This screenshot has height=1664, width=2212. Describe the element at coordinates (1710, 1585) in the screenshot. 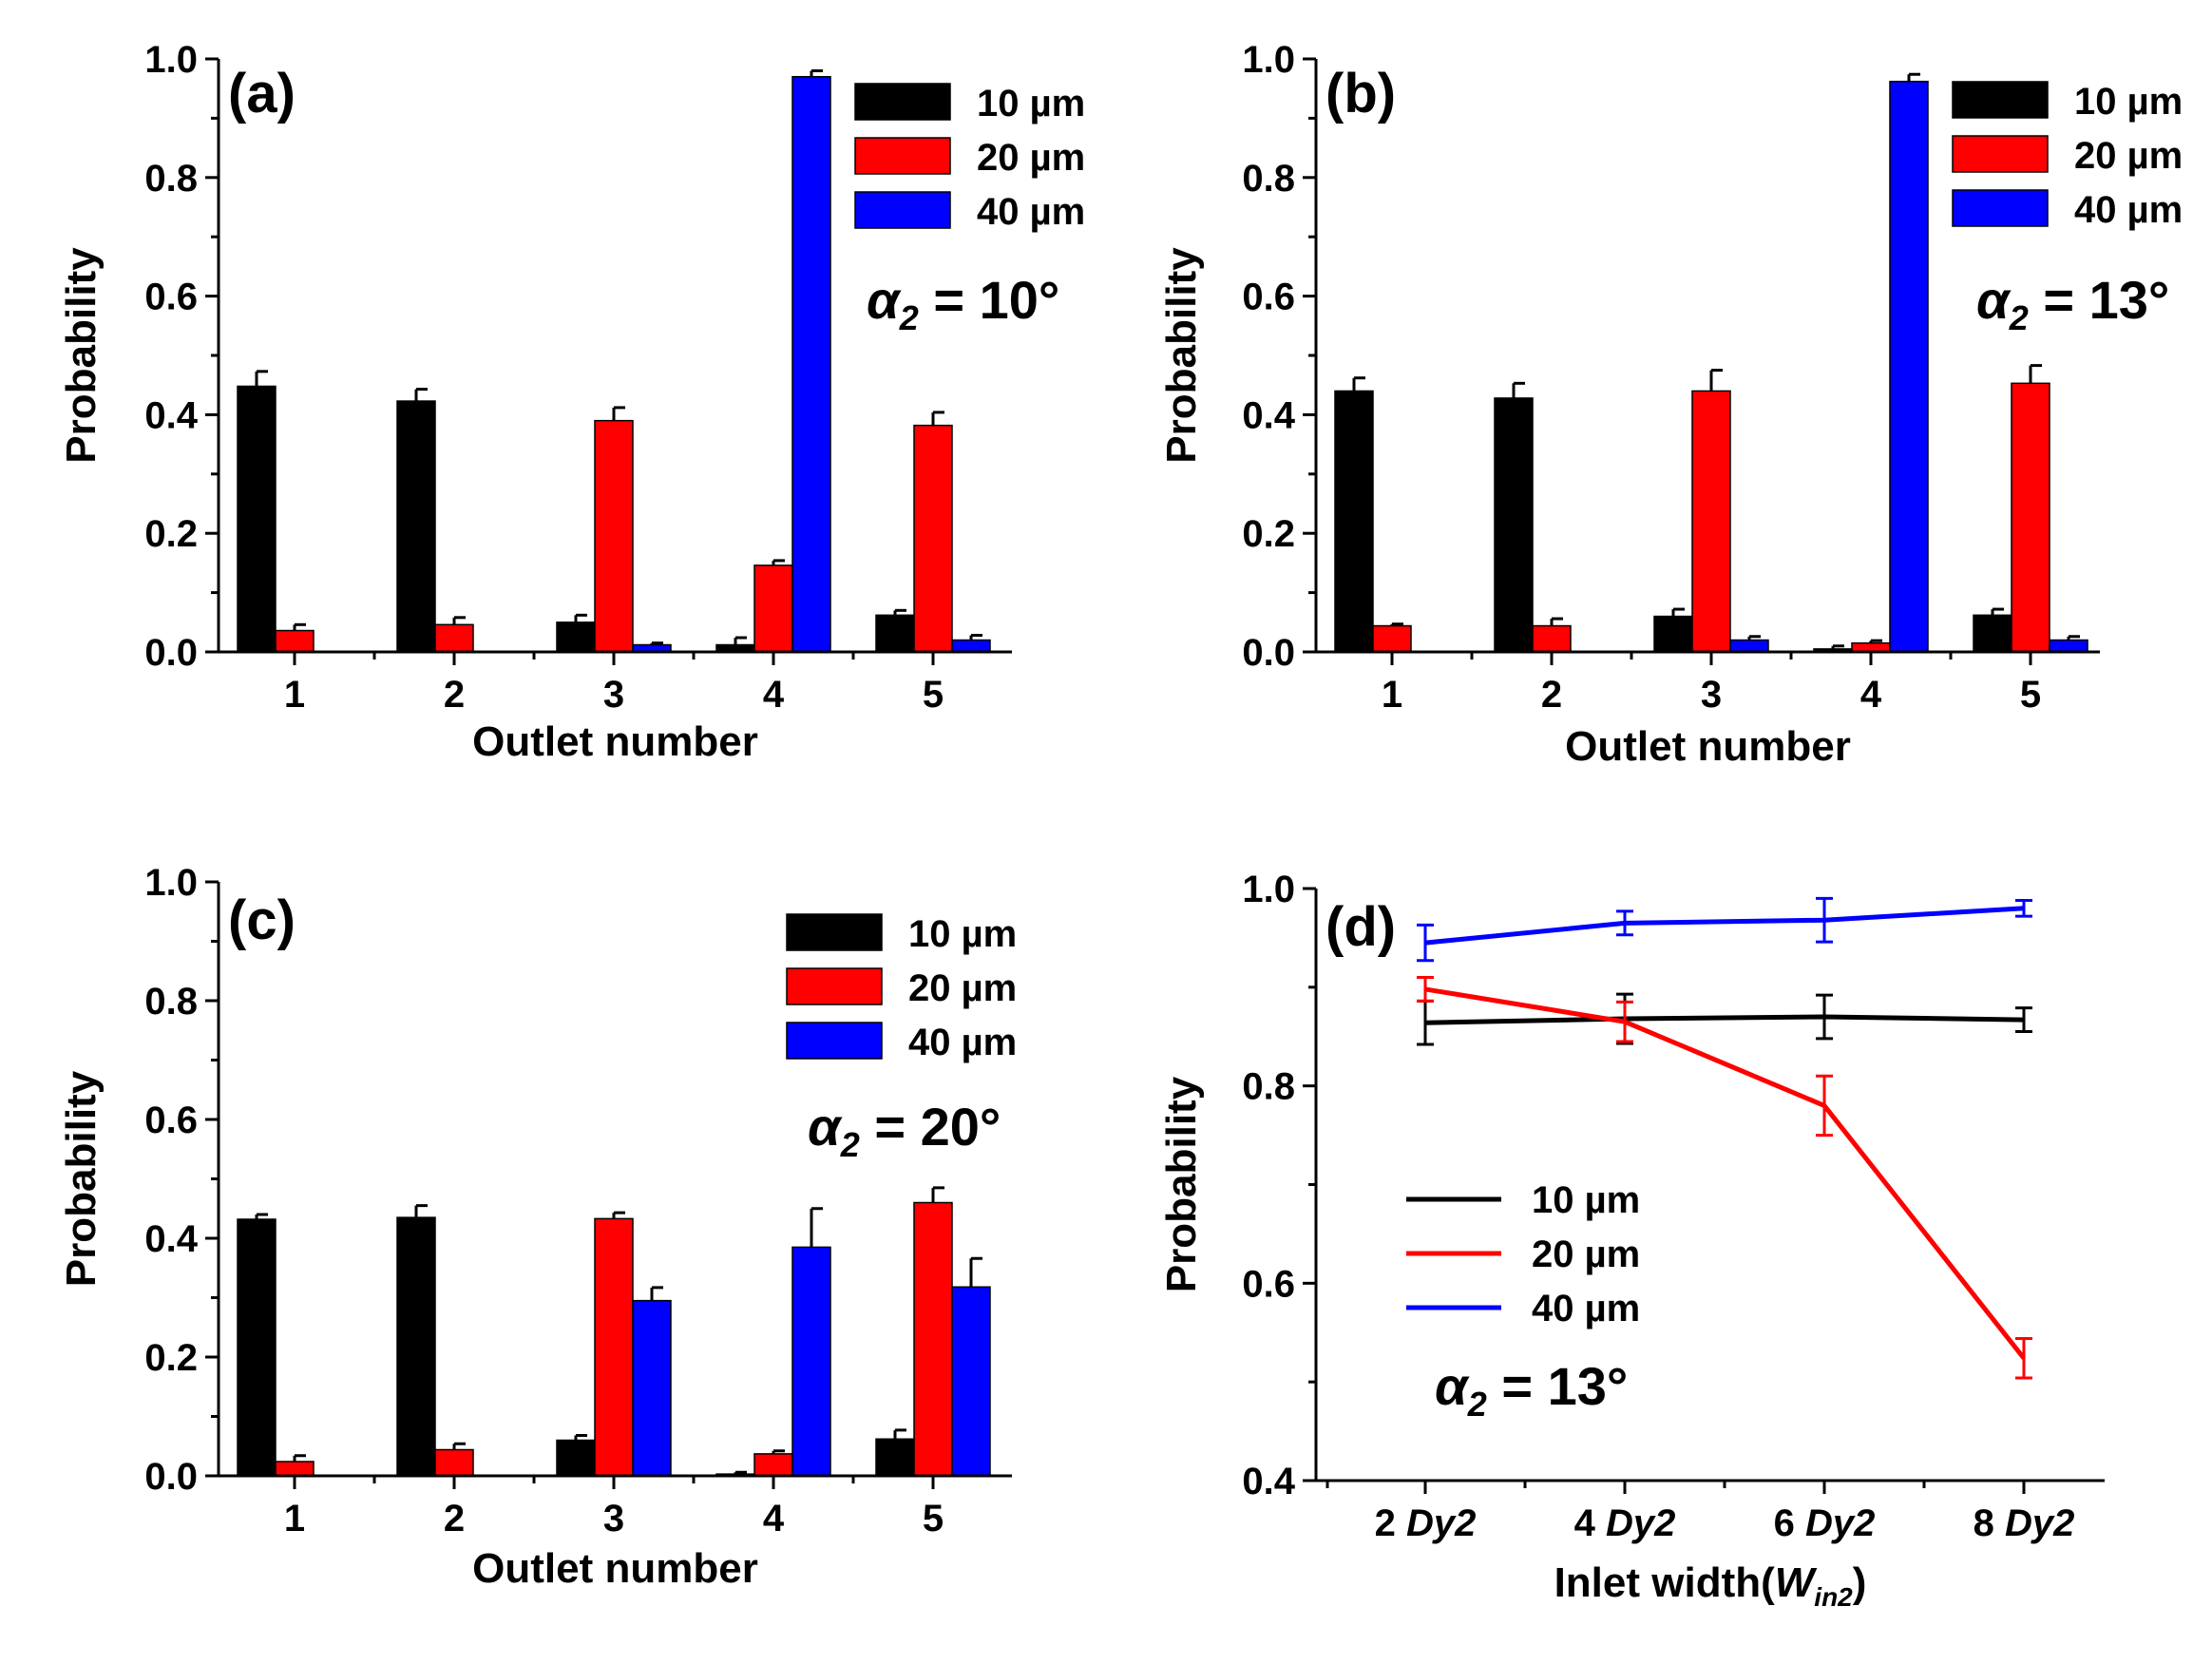

I see `x-axis-title: Inlet width(Win2)` at that location.